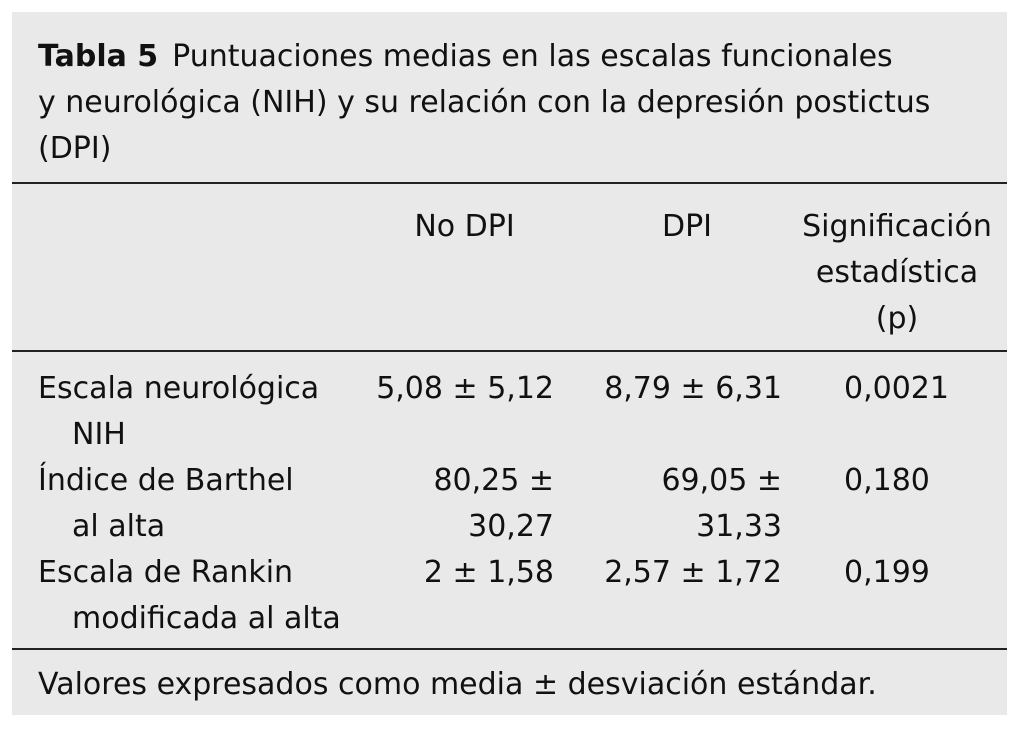  I want to click on cell-no-dpi: 5,08 ± 5,12, so click(465, 388).